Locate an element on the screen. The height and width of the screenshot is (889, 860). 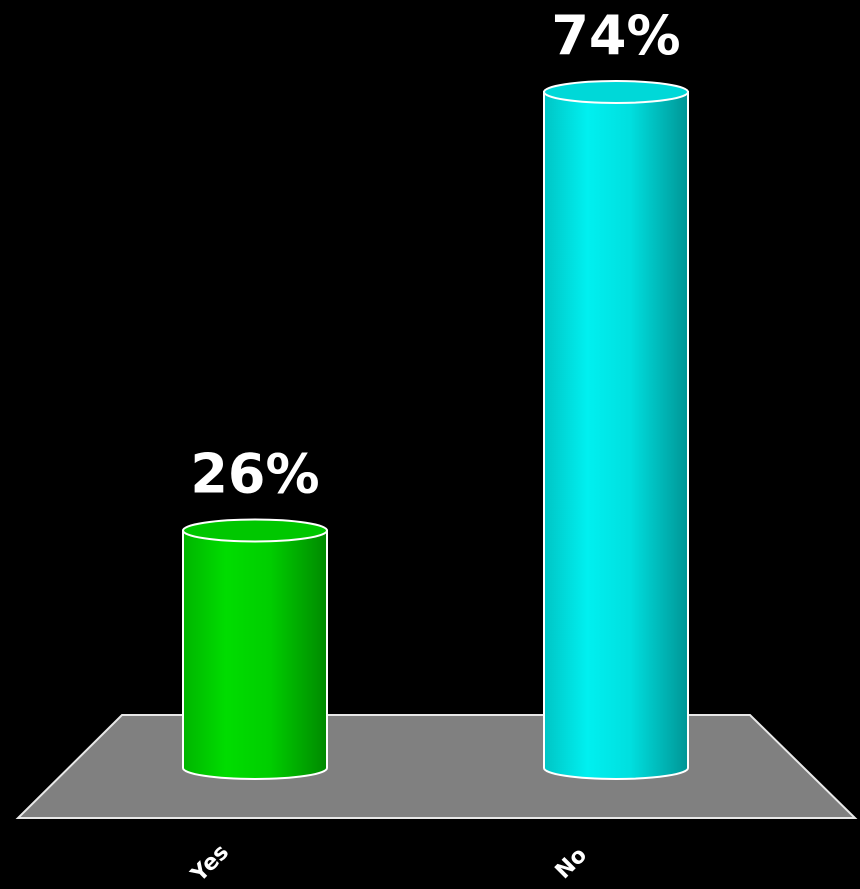
bar-no is located at coordinates (616, 430).